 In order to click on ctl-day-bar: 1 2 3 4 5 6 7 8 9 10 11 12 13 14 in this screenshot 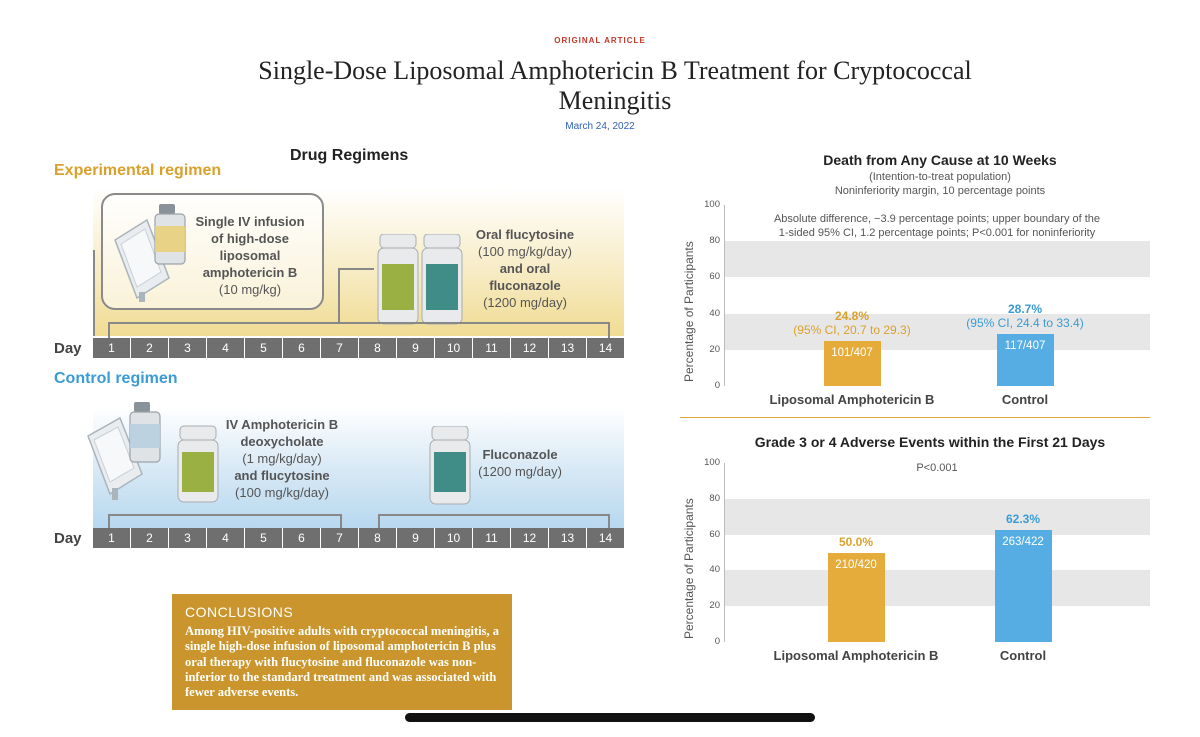, I will do `click(358, 538)`.